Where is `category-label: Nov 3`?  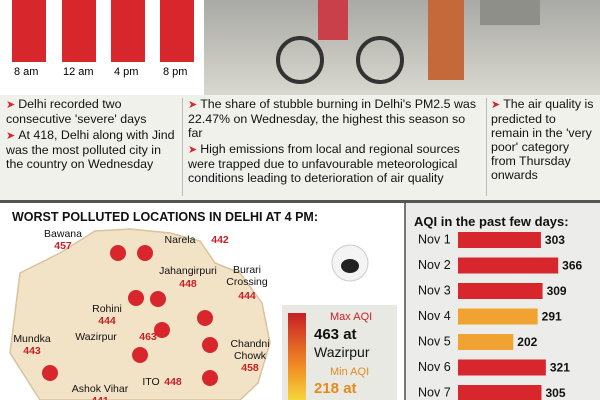
category-label: Nov 3 is located at coordinates (434, 290).